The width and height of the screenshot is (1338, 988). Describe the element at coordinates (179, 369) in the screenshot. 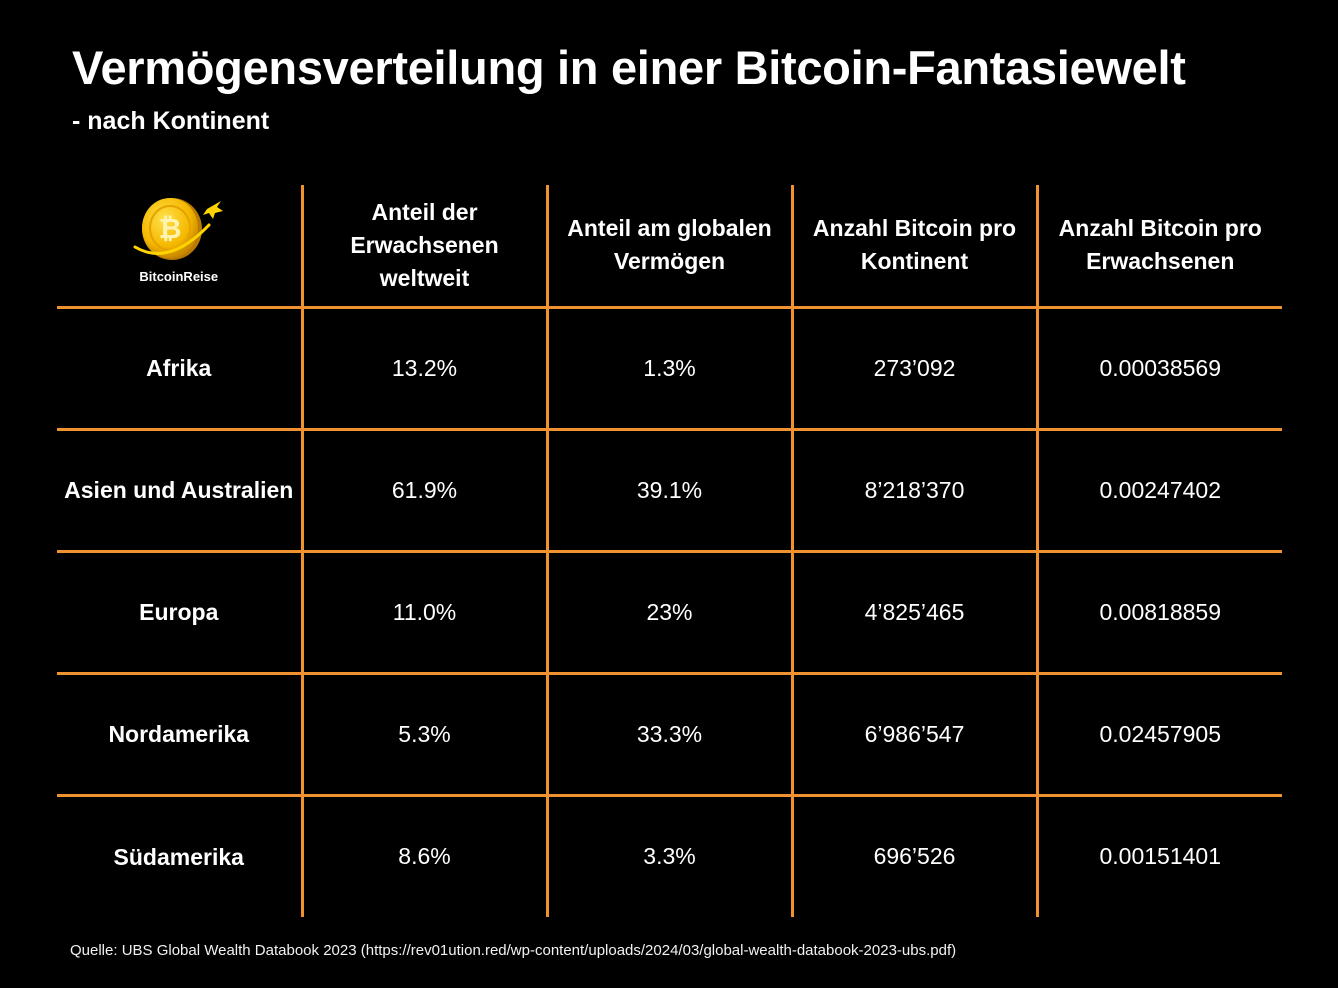

I see `row-label: Afrika` at that location.